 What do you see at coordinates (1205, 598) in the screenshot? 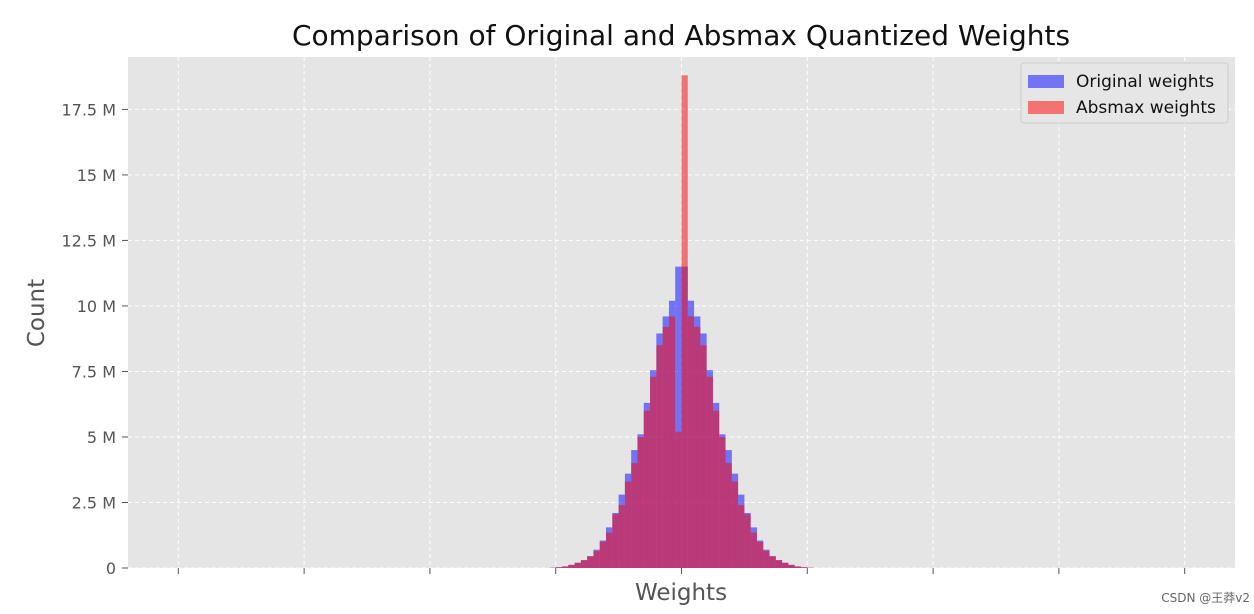
I see `watermark-text: CSDN @王莽v2` at bounding box center [1205, 598].